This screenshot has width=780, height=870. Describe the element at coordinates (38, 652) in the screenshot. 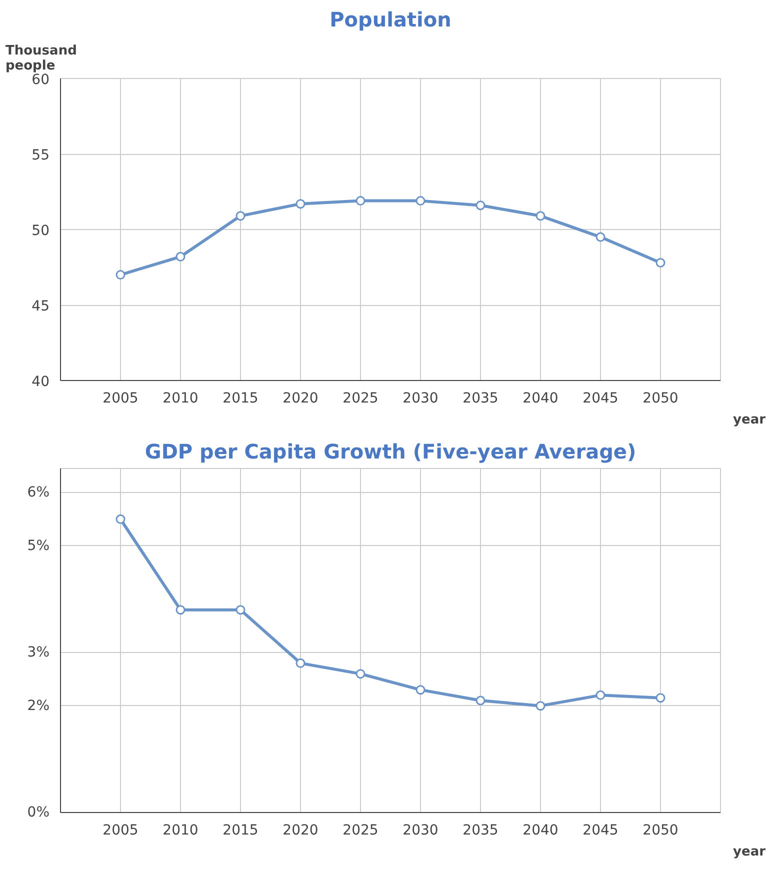

I see `y-tick-label: 3%` at that location.